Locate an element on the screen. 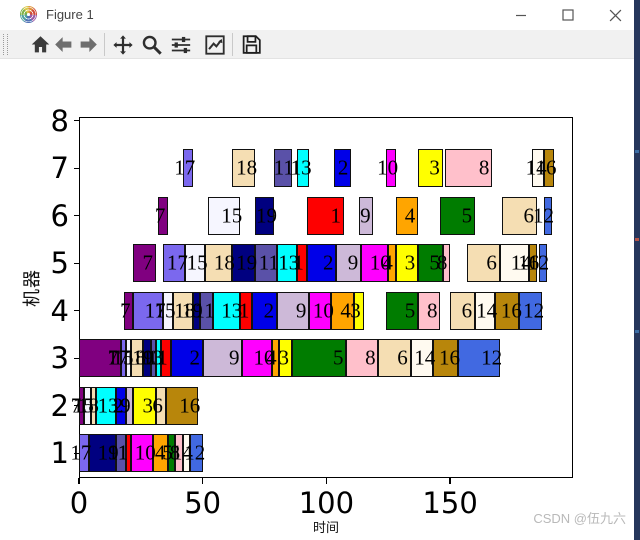  line-chart-icon is located at coordinates (215, 44).